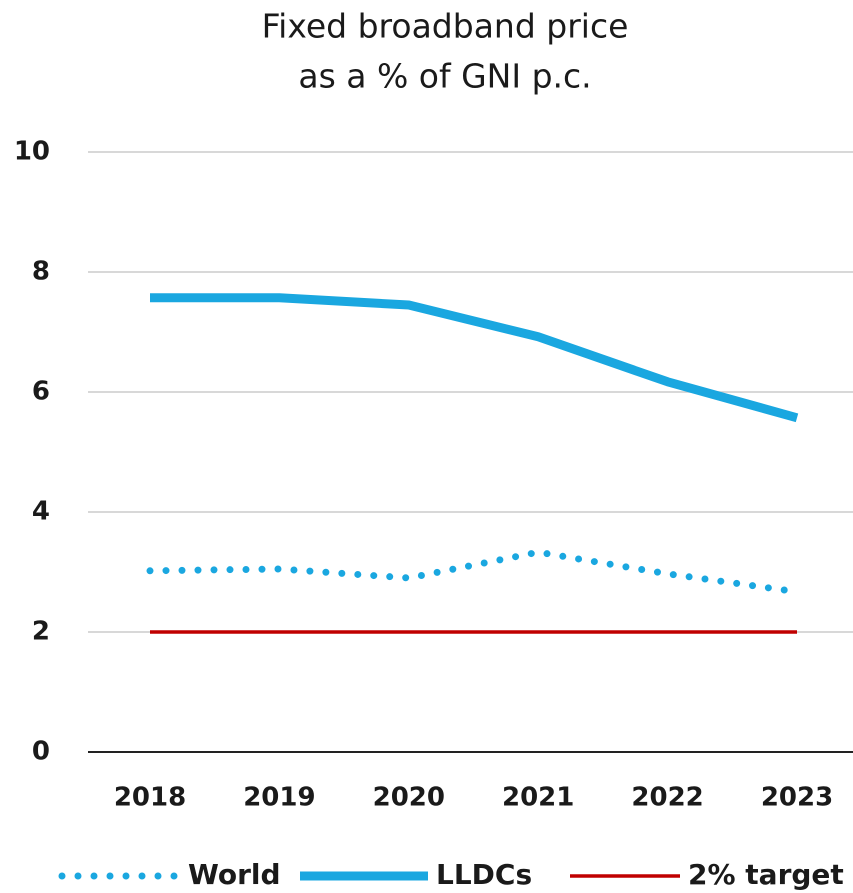 The image size is (853, 893). What do you see at coordinates (41, 512) in the screenshot?
I see `y-tick-label: 4` at bounding box center [41, 512].